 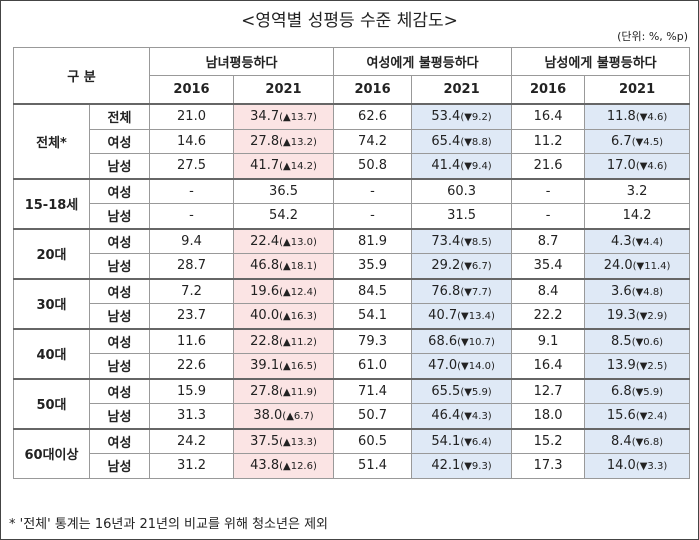 I want to click on cell: 13.9(▼2.5), so click(x=637, y=366).